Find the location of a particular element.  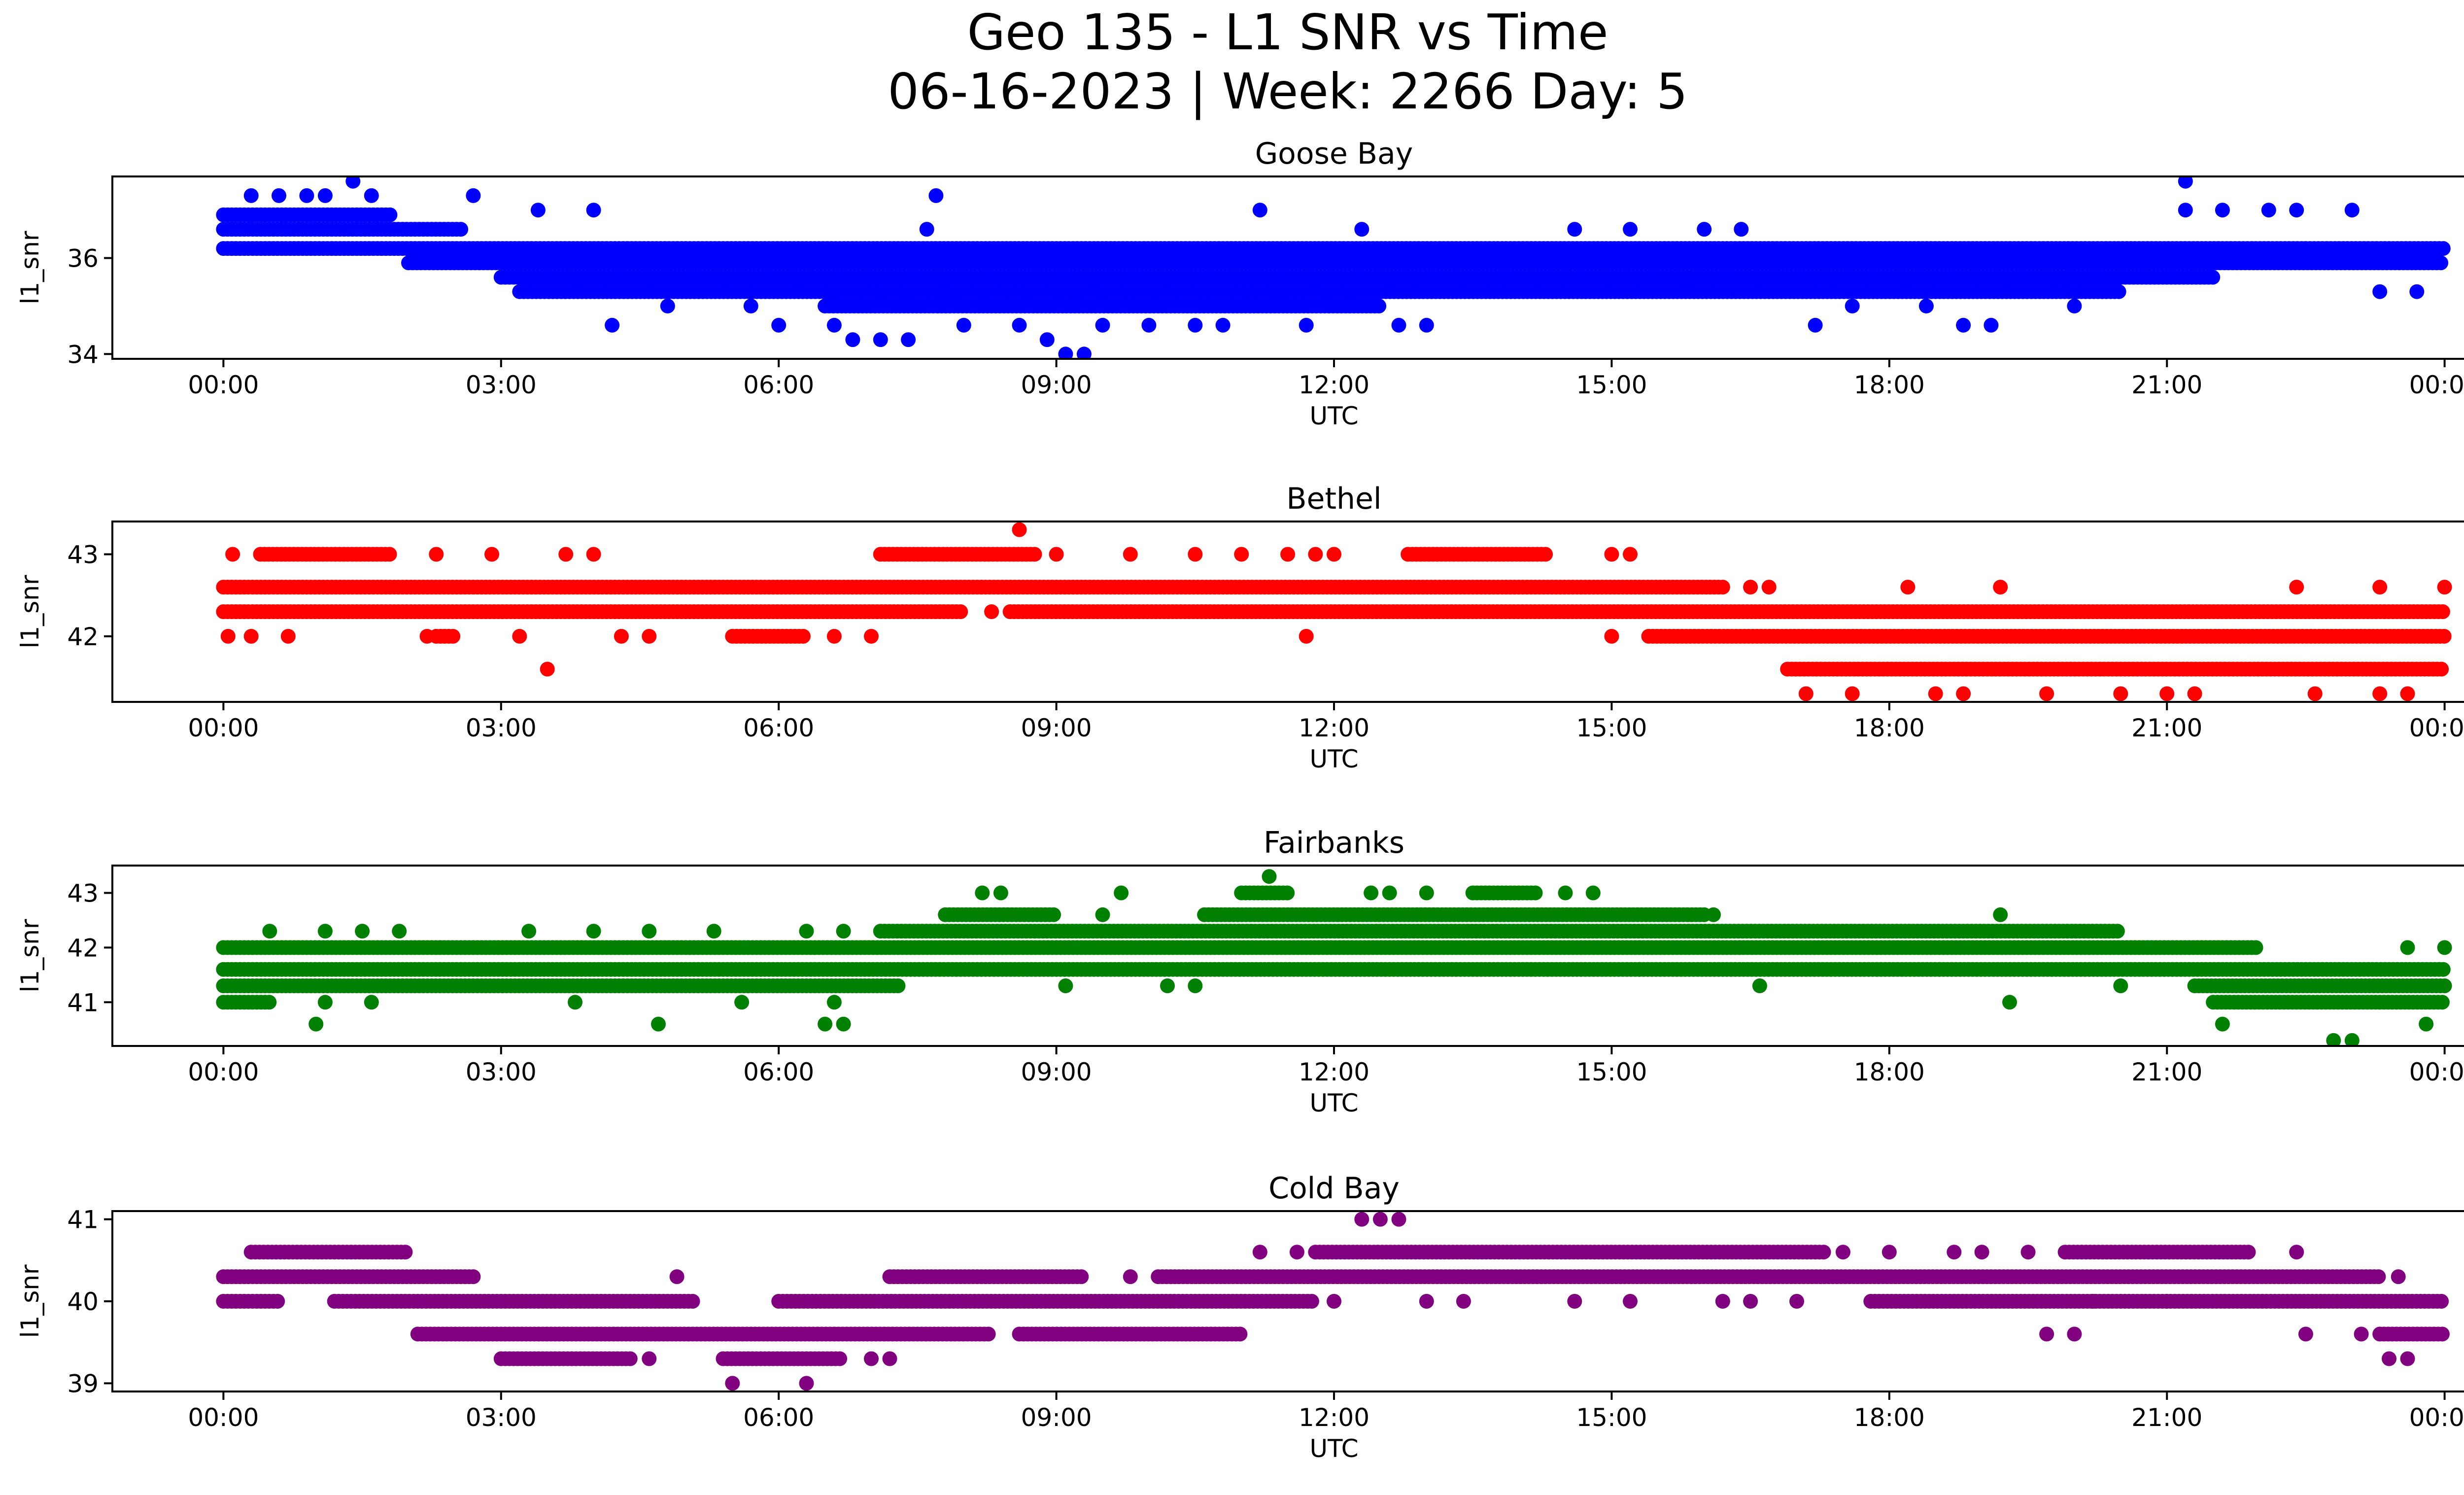

y-tick-label: 42 is located at coordinates (83, 637).